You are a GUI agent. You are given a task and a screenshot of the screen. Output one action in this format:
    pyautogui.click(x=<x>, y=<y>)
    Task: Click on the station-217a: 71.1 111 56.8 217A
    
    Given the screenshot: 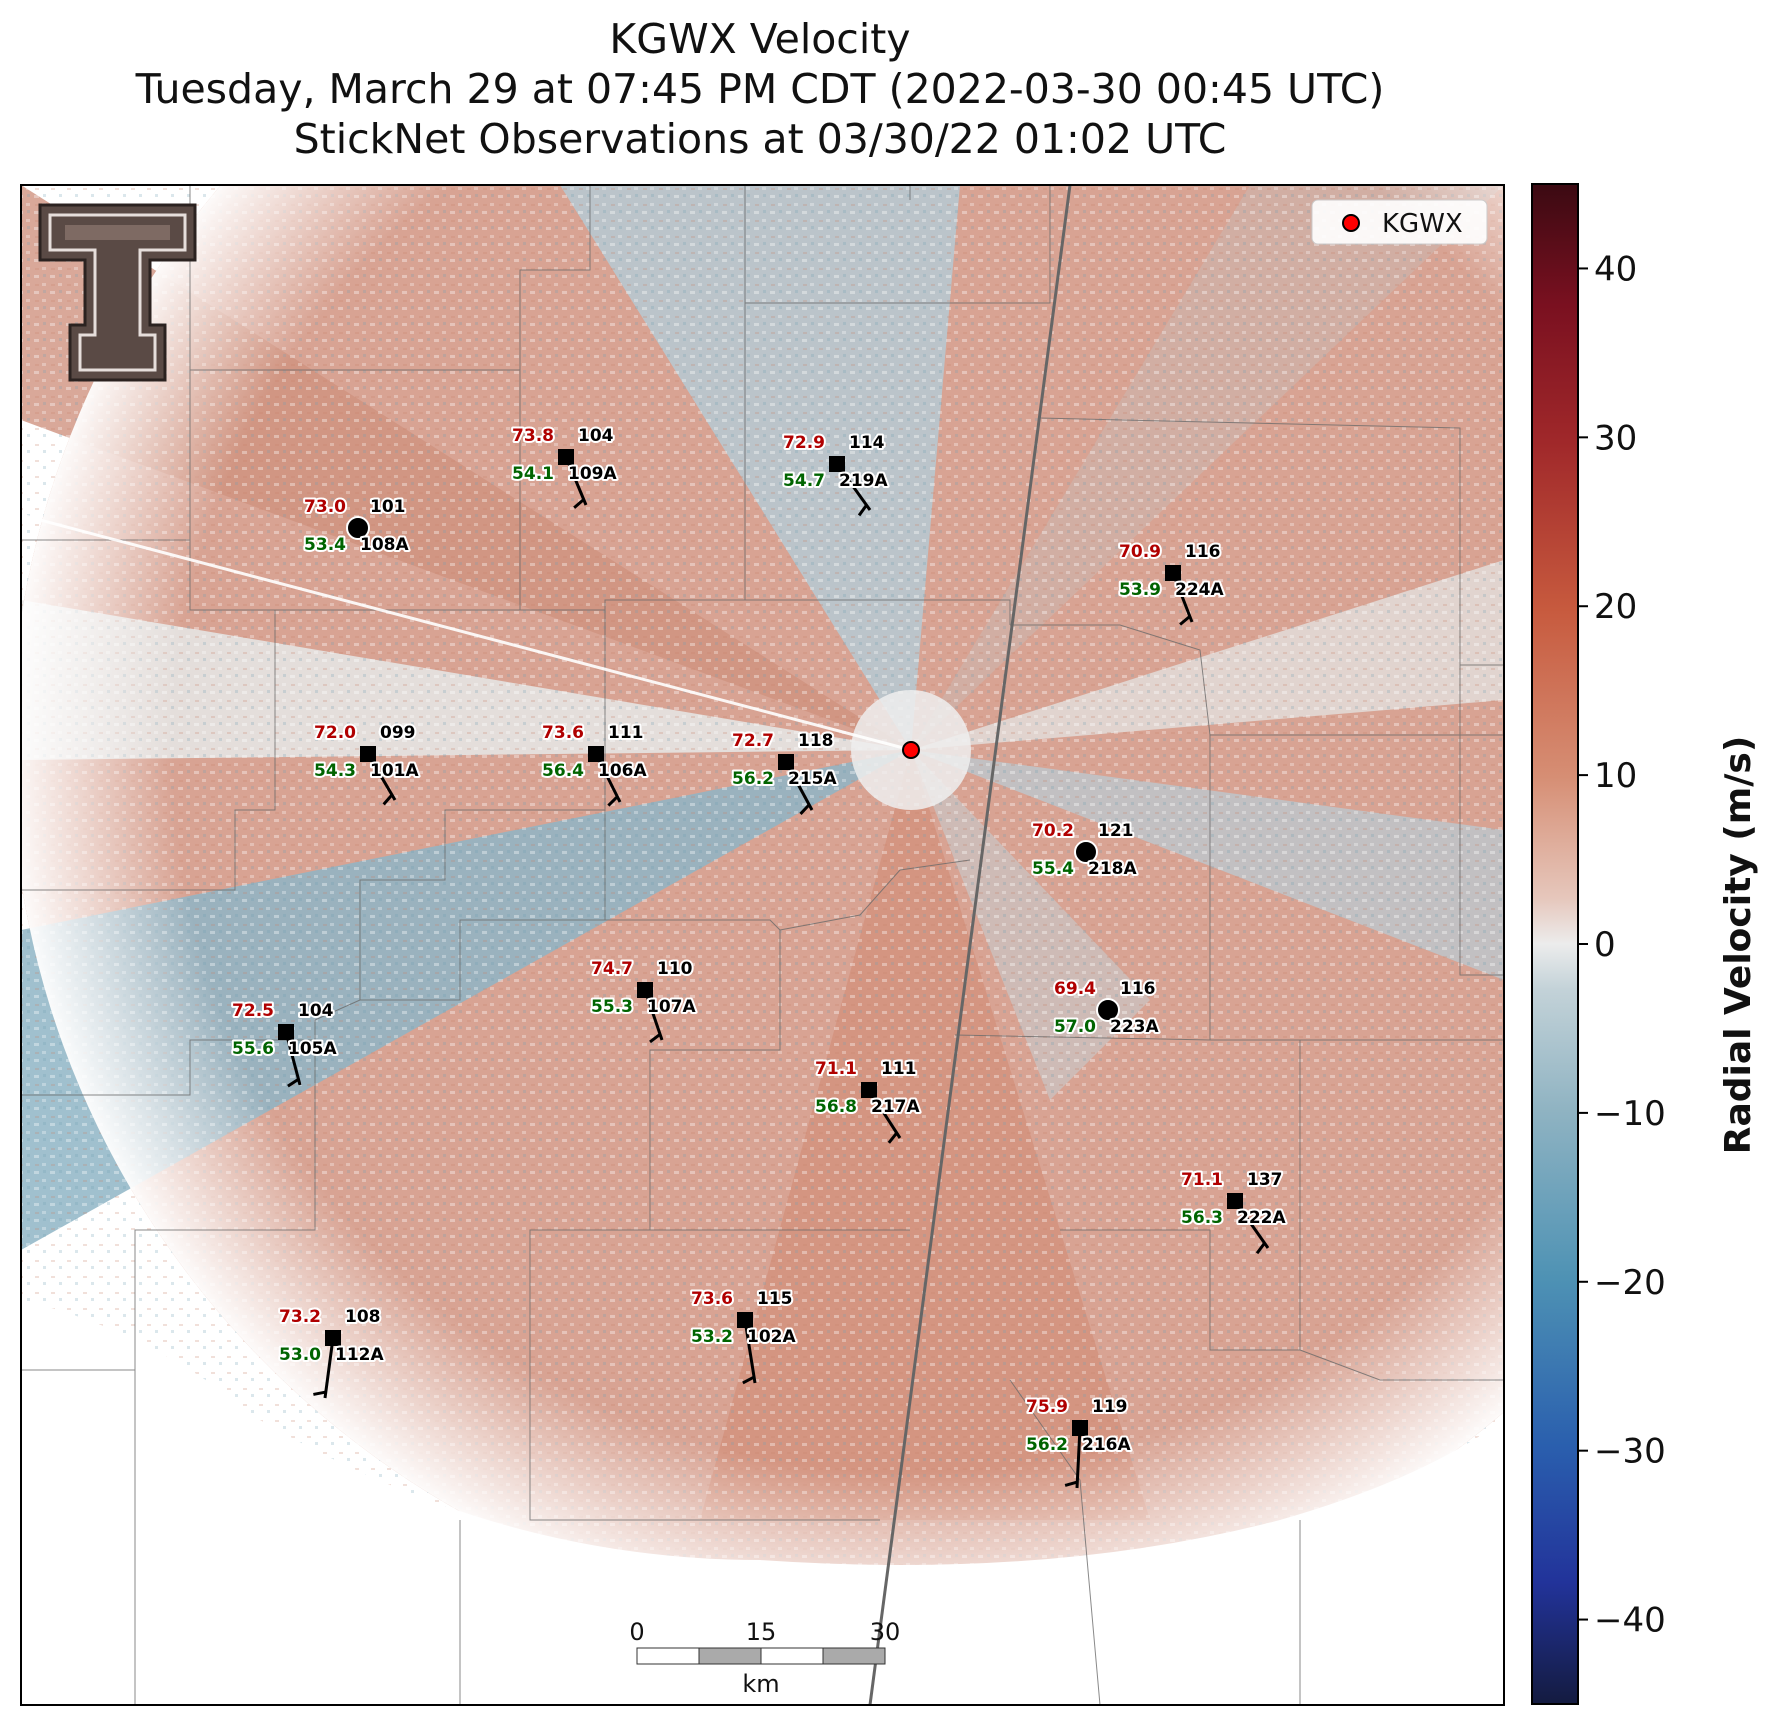 What is the action you would take?
    pyautogui.click(x=867, y=1100)
    